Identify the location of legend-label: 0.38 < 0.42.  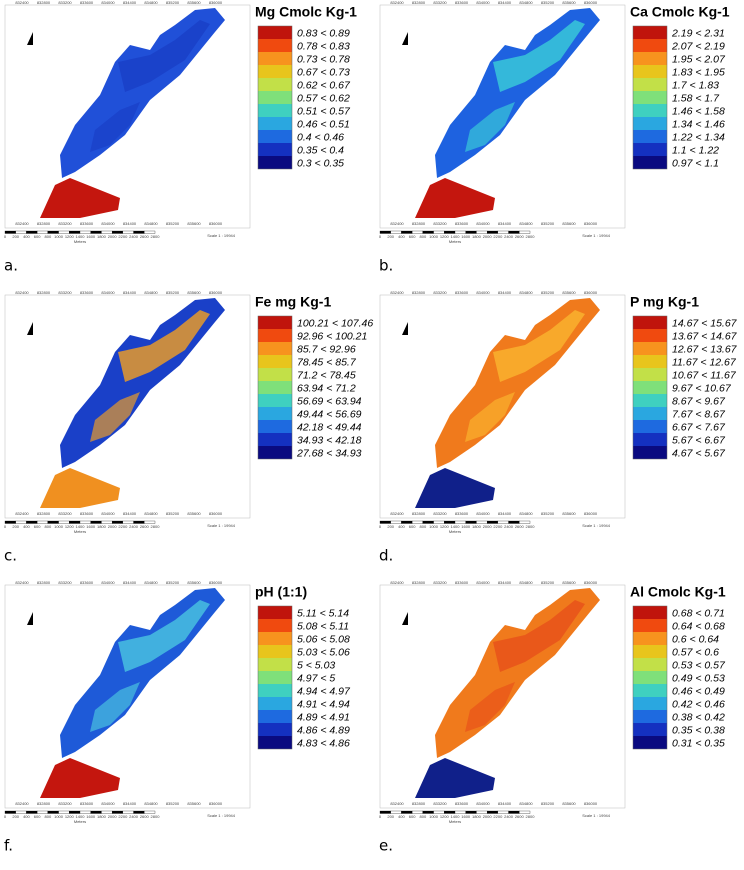
(698, 717).